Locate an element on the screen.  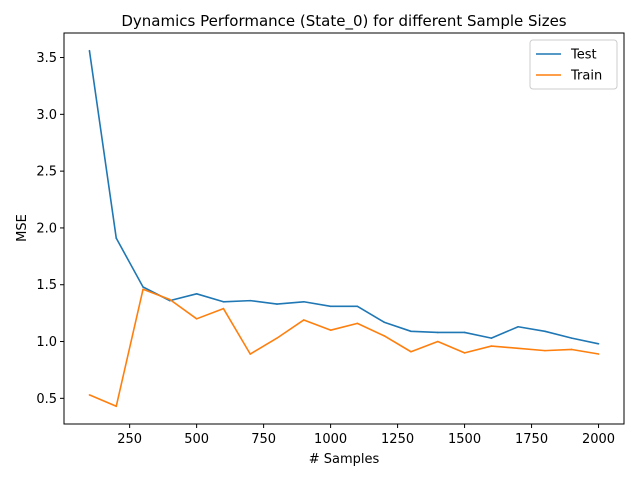
y-tick-label: 1.5 is located at coordinates (46, 285).